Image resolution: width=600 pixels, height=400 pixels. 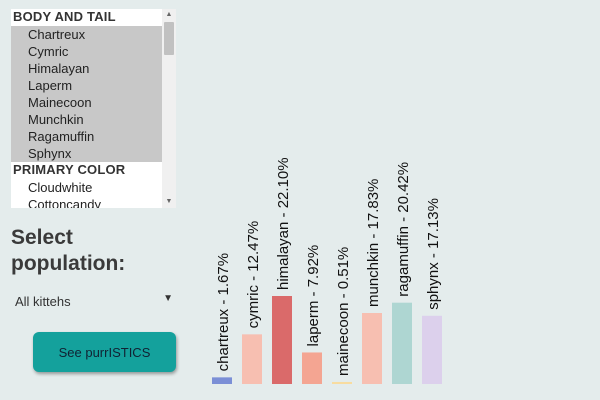 I want to click on bar-label-laperm: laperm - 7.92%, so click(x=313, y=296).